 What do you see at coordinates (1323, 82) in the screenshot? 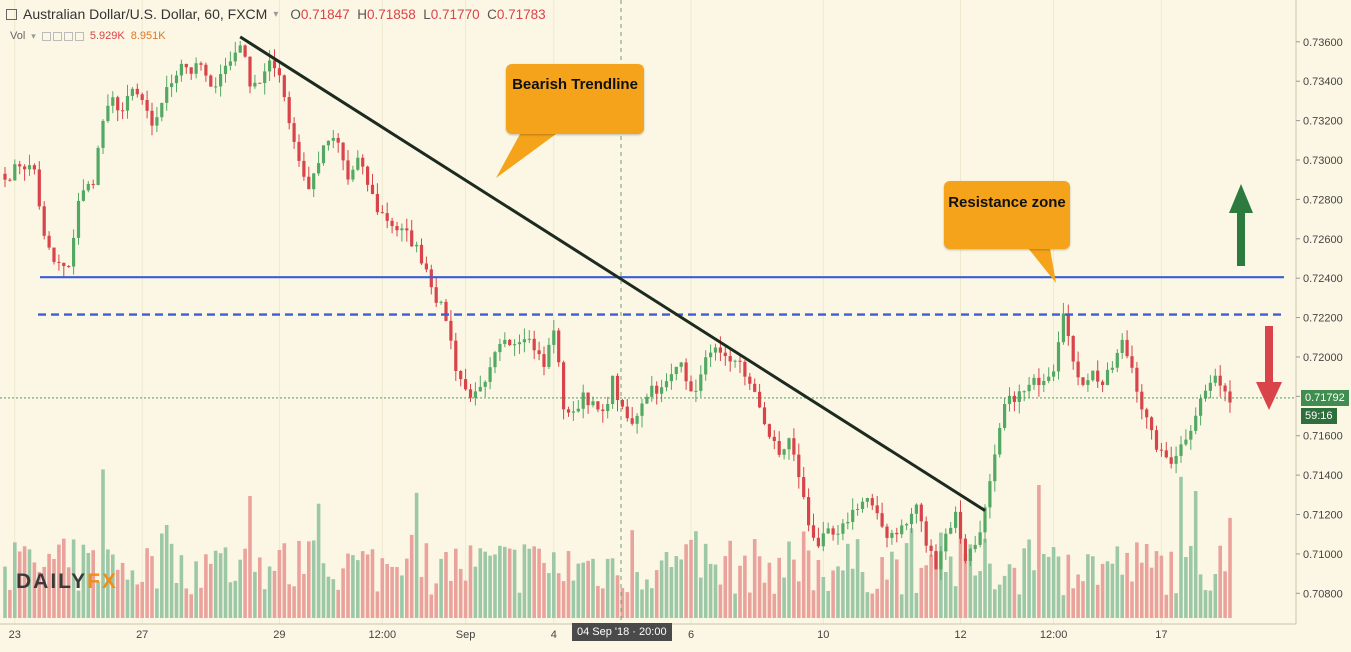
I see `price-tick-label: 0.73400` at bounding box center [1323, 82].